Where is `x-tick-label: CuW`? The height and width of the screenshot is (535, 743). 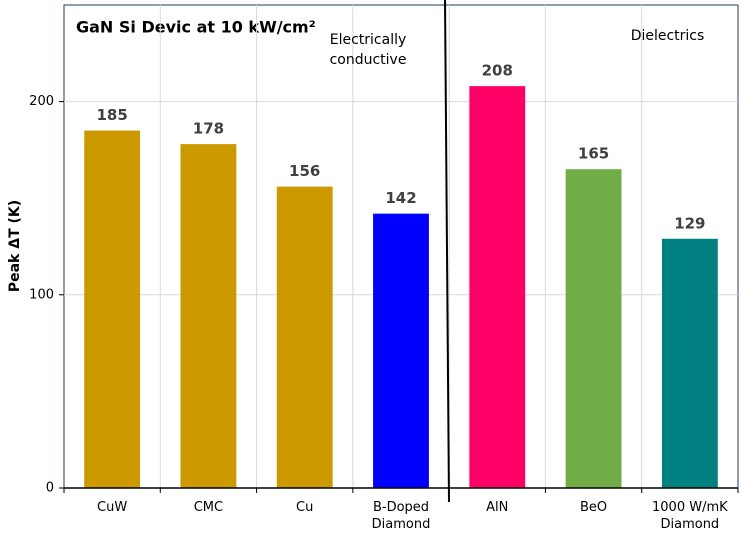 x-tick-label: CuW is located at coordinates (112, 507).